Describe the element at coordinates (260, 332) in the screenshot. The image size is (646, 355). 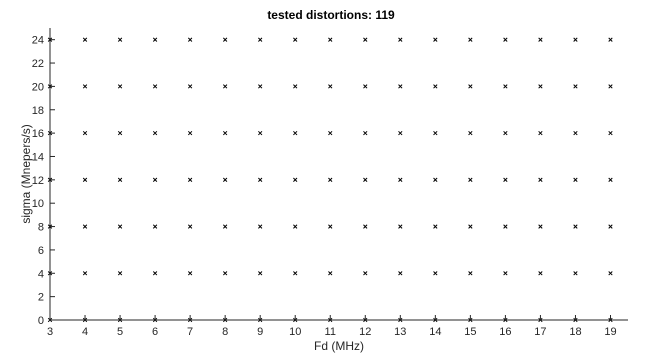
I see `x-tick-label: 9` at that location.